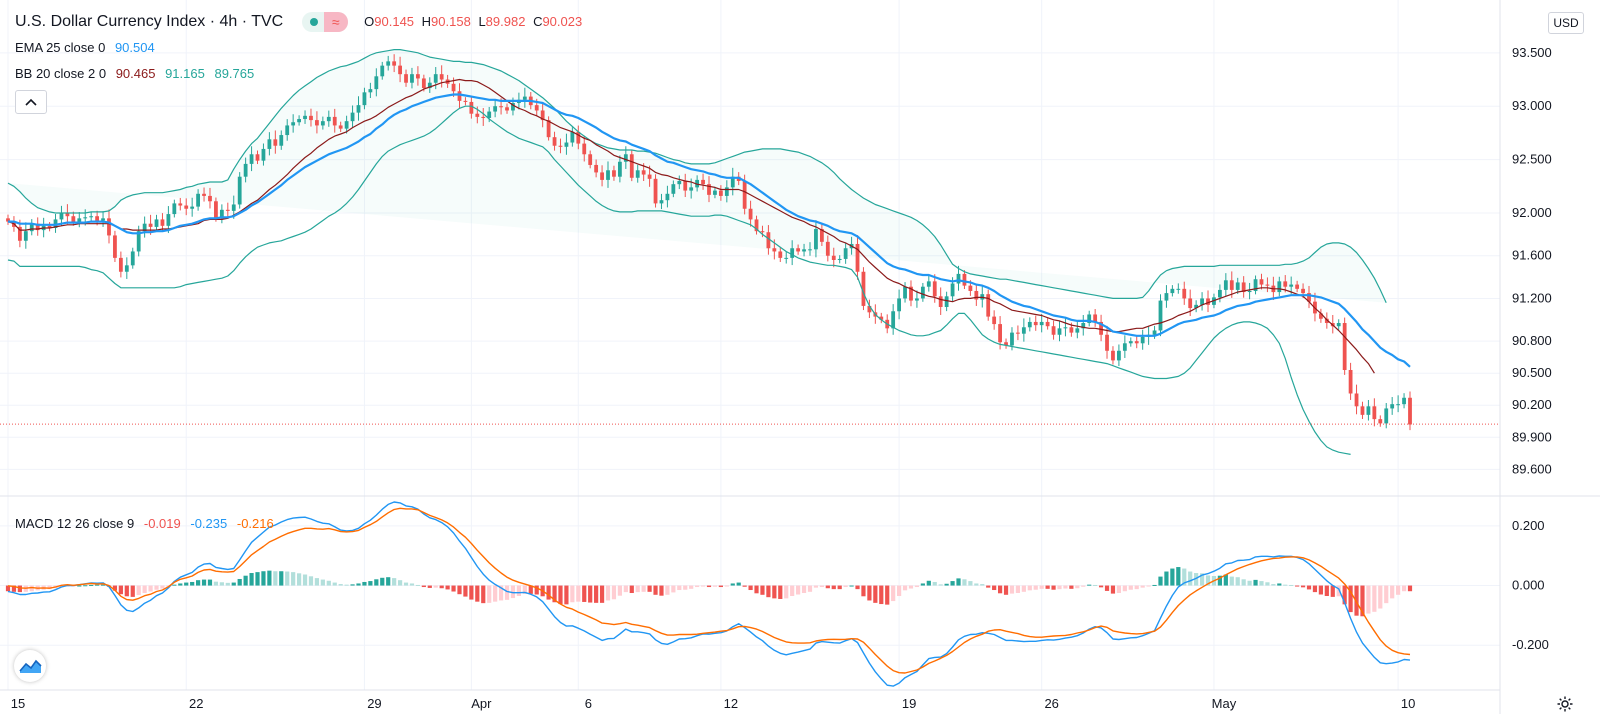  Describe the element at coordinates (30, 666) in the screenshot. I see `tradingview-logo-icon` at that location.